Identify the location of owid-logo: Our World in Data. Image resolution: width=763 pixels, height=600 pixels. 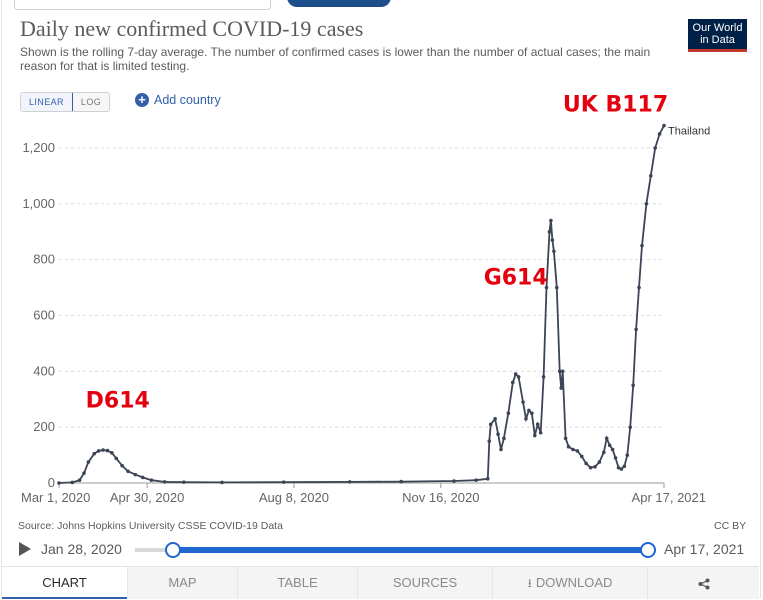
(717, 35).